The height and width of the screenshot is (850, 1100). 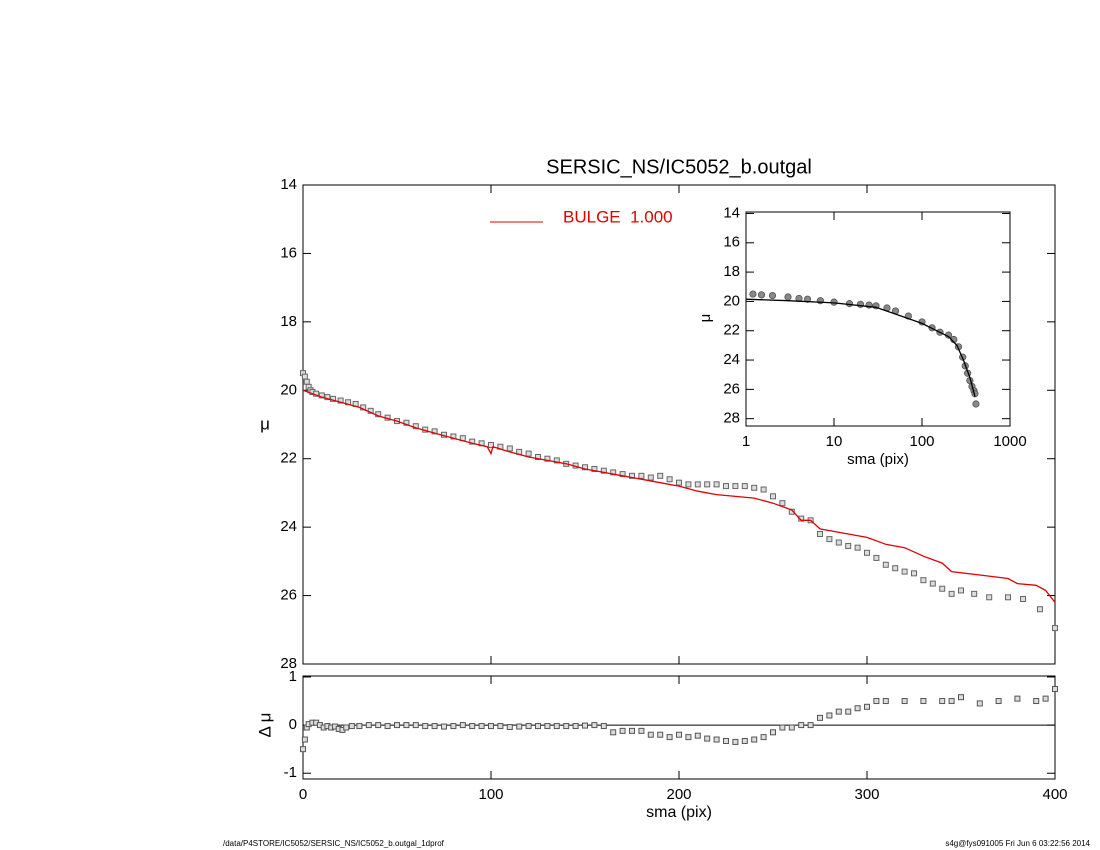 I want to click on x-tick-label: 400, so click(x=1054, y=794).